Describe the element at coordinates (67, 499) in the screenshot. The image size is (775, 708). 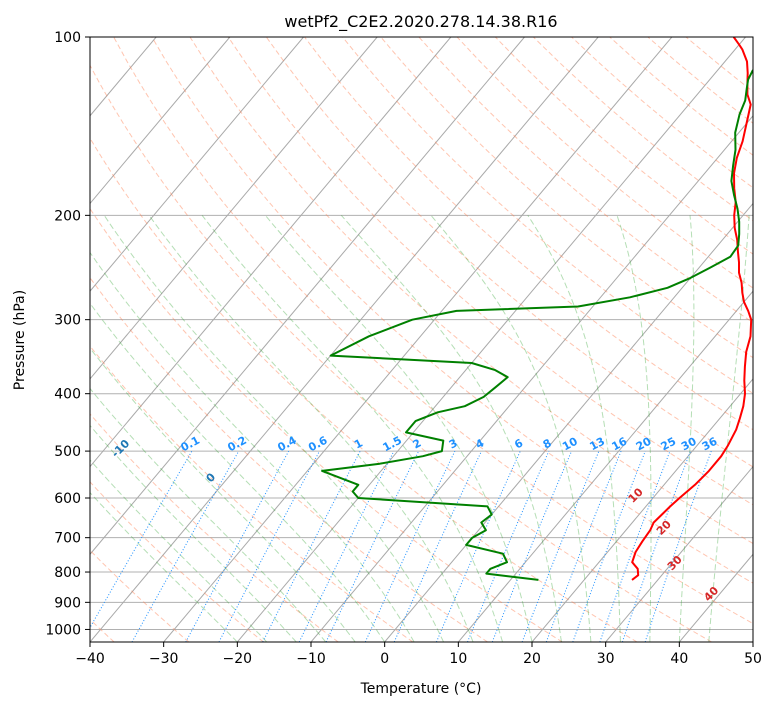
I see `y-tick-label: 600` at that location.